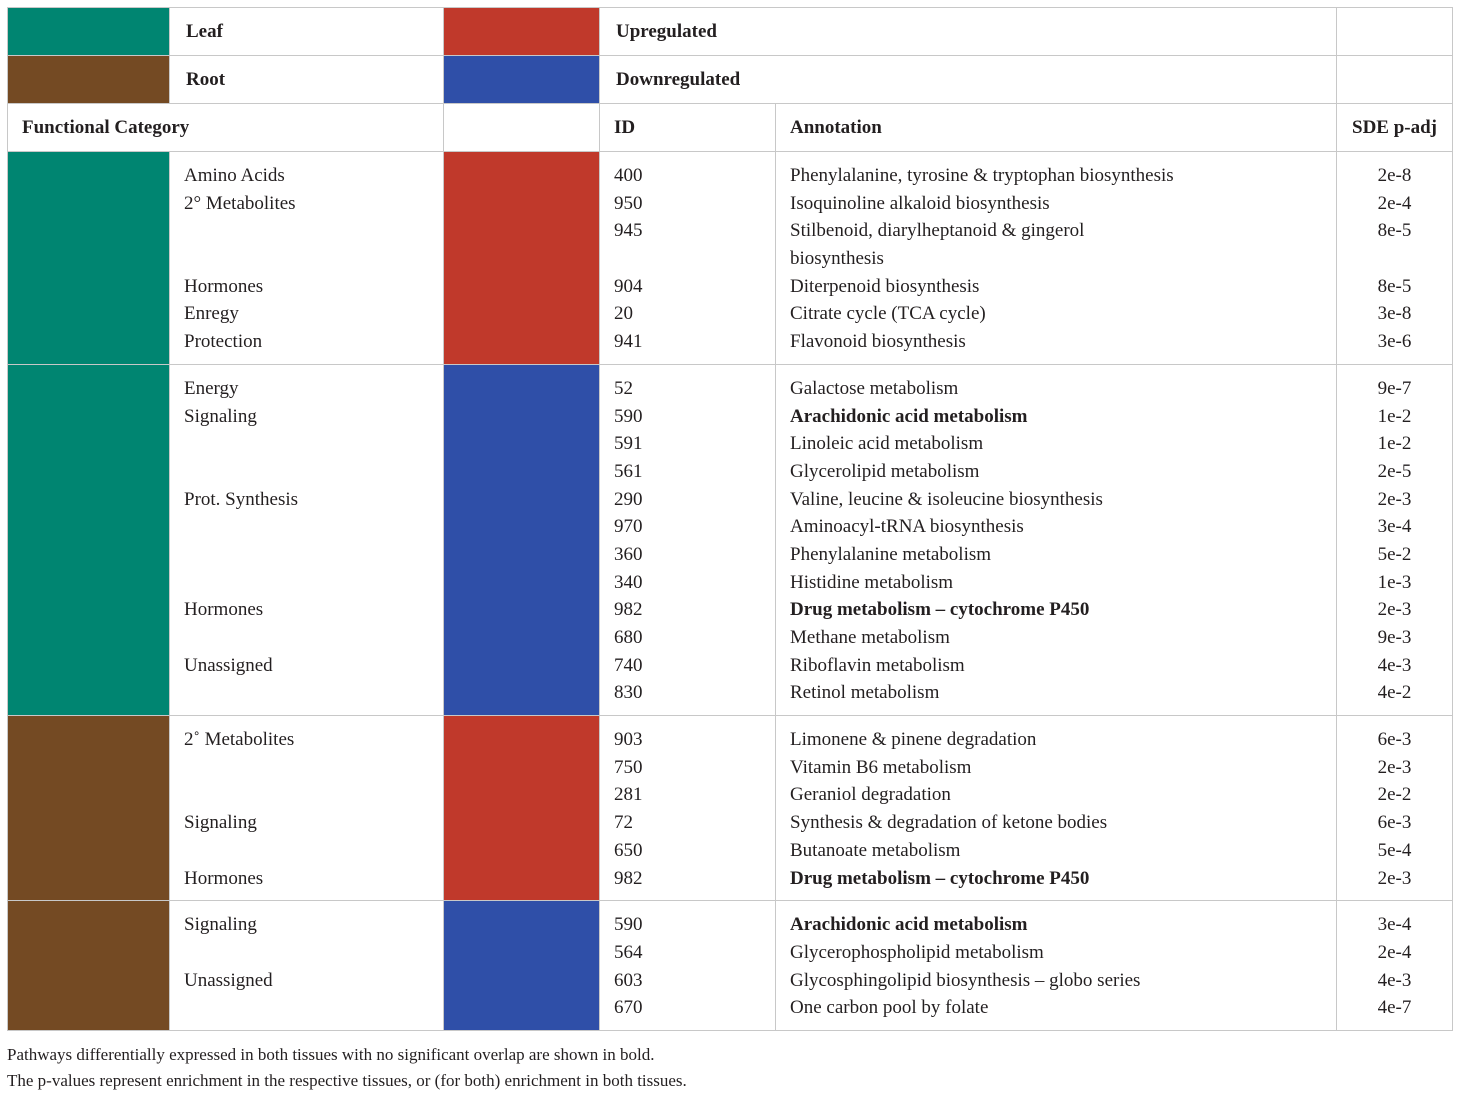 The width and height of the screenshot is (1460, 1099). Describe the element at coordinates (865, 693) in the screenshot. I see `pathway-annotation: Retinol metabolism` at that location.